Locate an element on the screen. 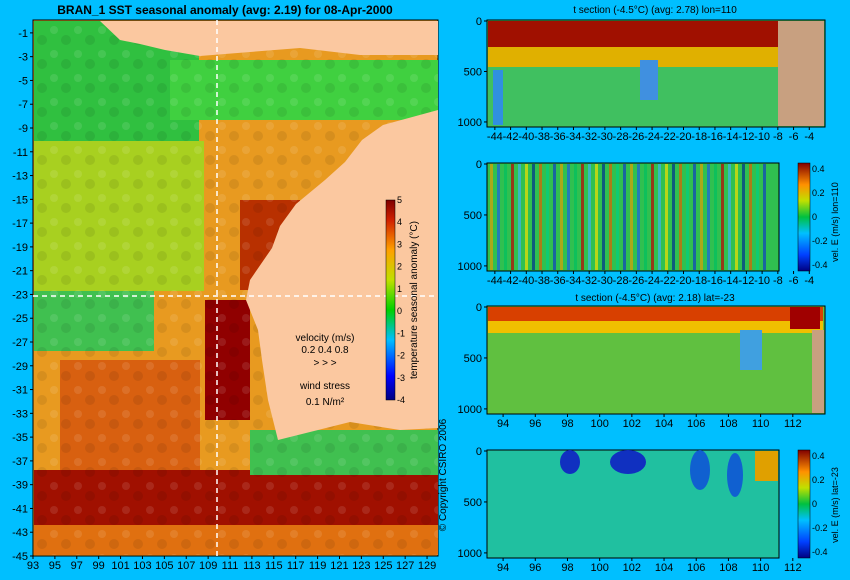 This screenshot has width=850, height=580. temp-section-lon-x-tick-label: -28 is located at coordinates (621, 137).